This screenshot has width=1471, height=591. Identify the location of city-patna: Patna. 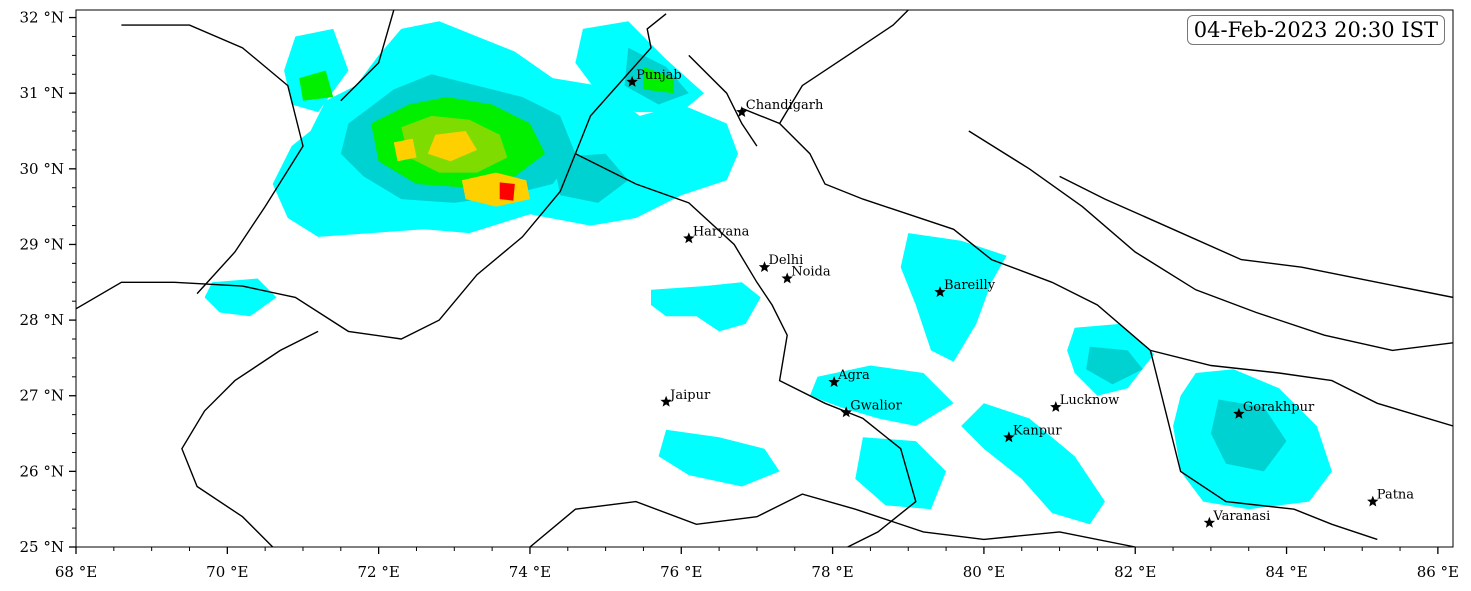
(1390, 497).